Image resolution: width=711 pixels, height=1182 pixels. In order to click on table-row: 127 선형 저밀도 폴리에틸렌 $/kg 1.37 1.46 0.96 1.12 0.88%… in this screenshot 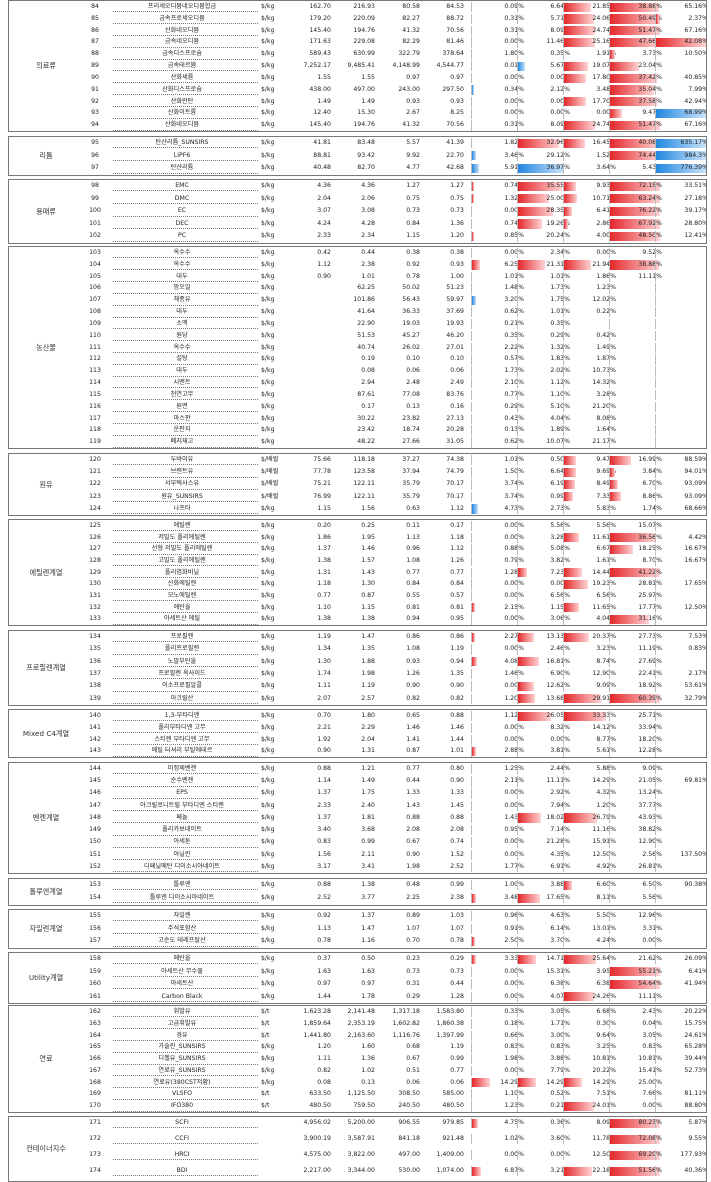, I will do `click(394, 549)`.